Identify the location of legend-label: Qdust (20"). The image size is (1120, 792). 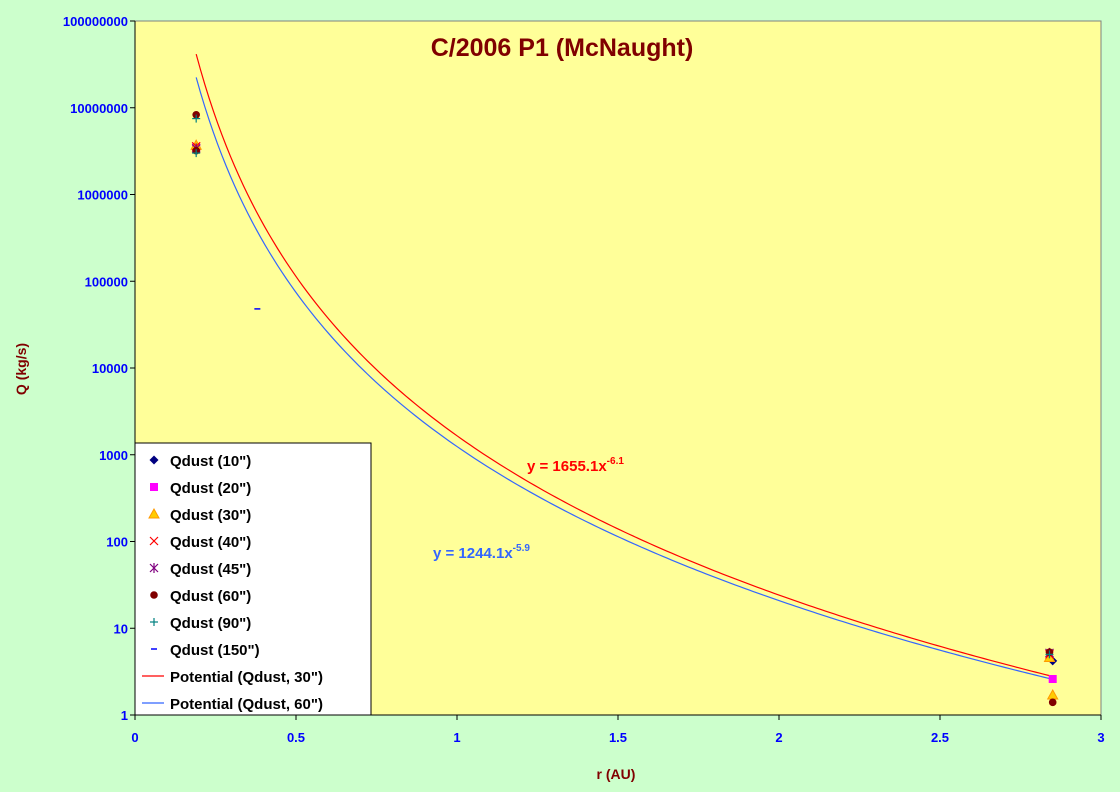
(210, 488).